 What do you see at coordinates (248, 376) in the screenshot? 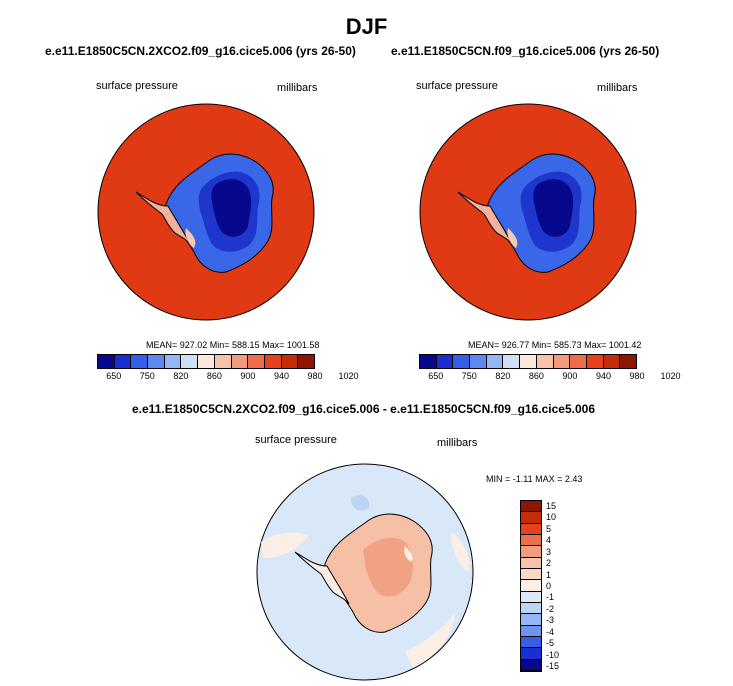
I see `panel1-colorbar-tick-label: 900` at bounding box center [248, 376].